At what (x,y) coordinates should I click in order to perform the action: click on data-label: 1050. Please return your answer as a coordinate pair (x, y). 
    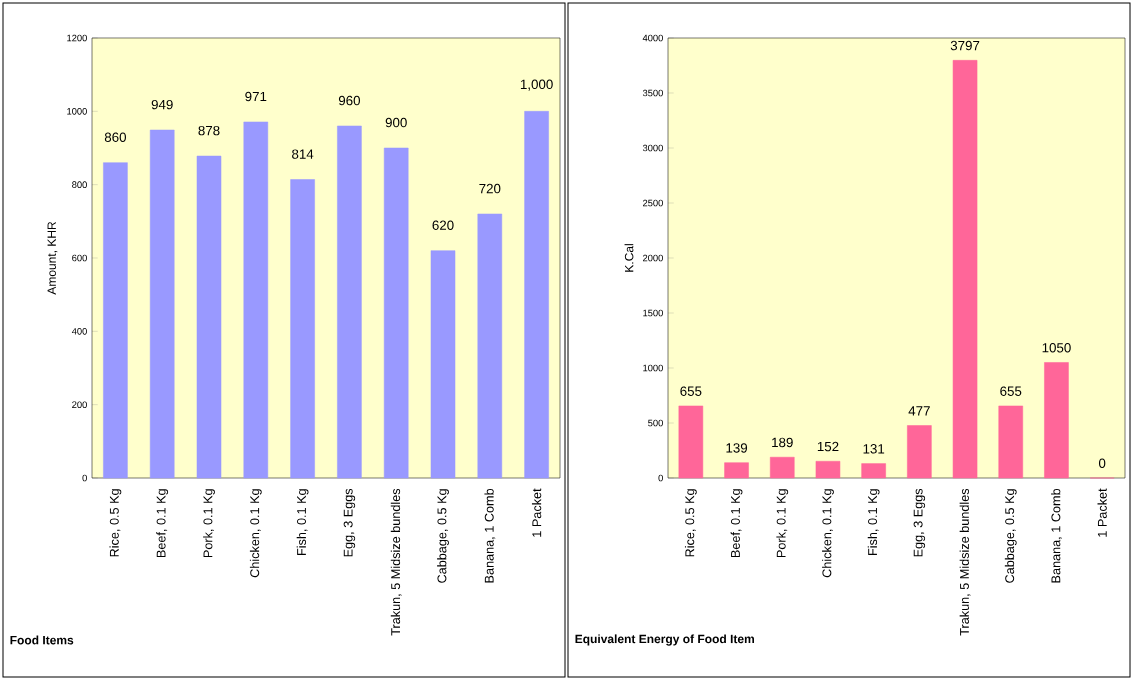
    Looking at the image, I should click on (1056, 348).